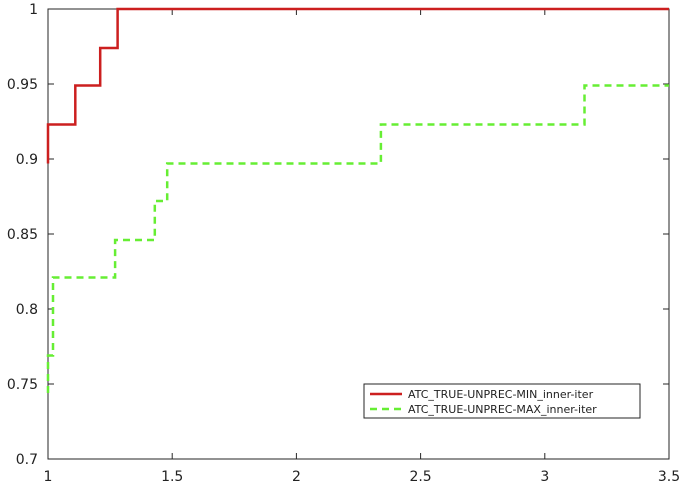  What do you see at coordinates (22, 235) in the screenshot?
I see `y-tick-label: 0.85` at bounding box center [22, 235].